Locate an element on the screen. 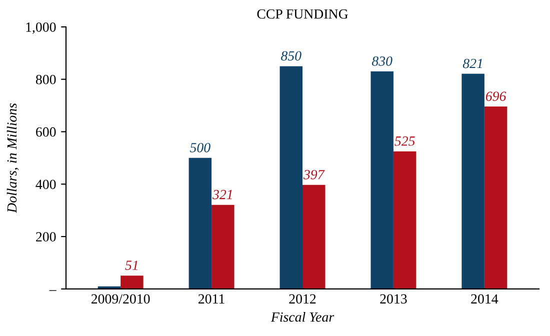 This screenshot has width=550, height=336. x-tick-label: 2012 is located at coordinates (302, 299).